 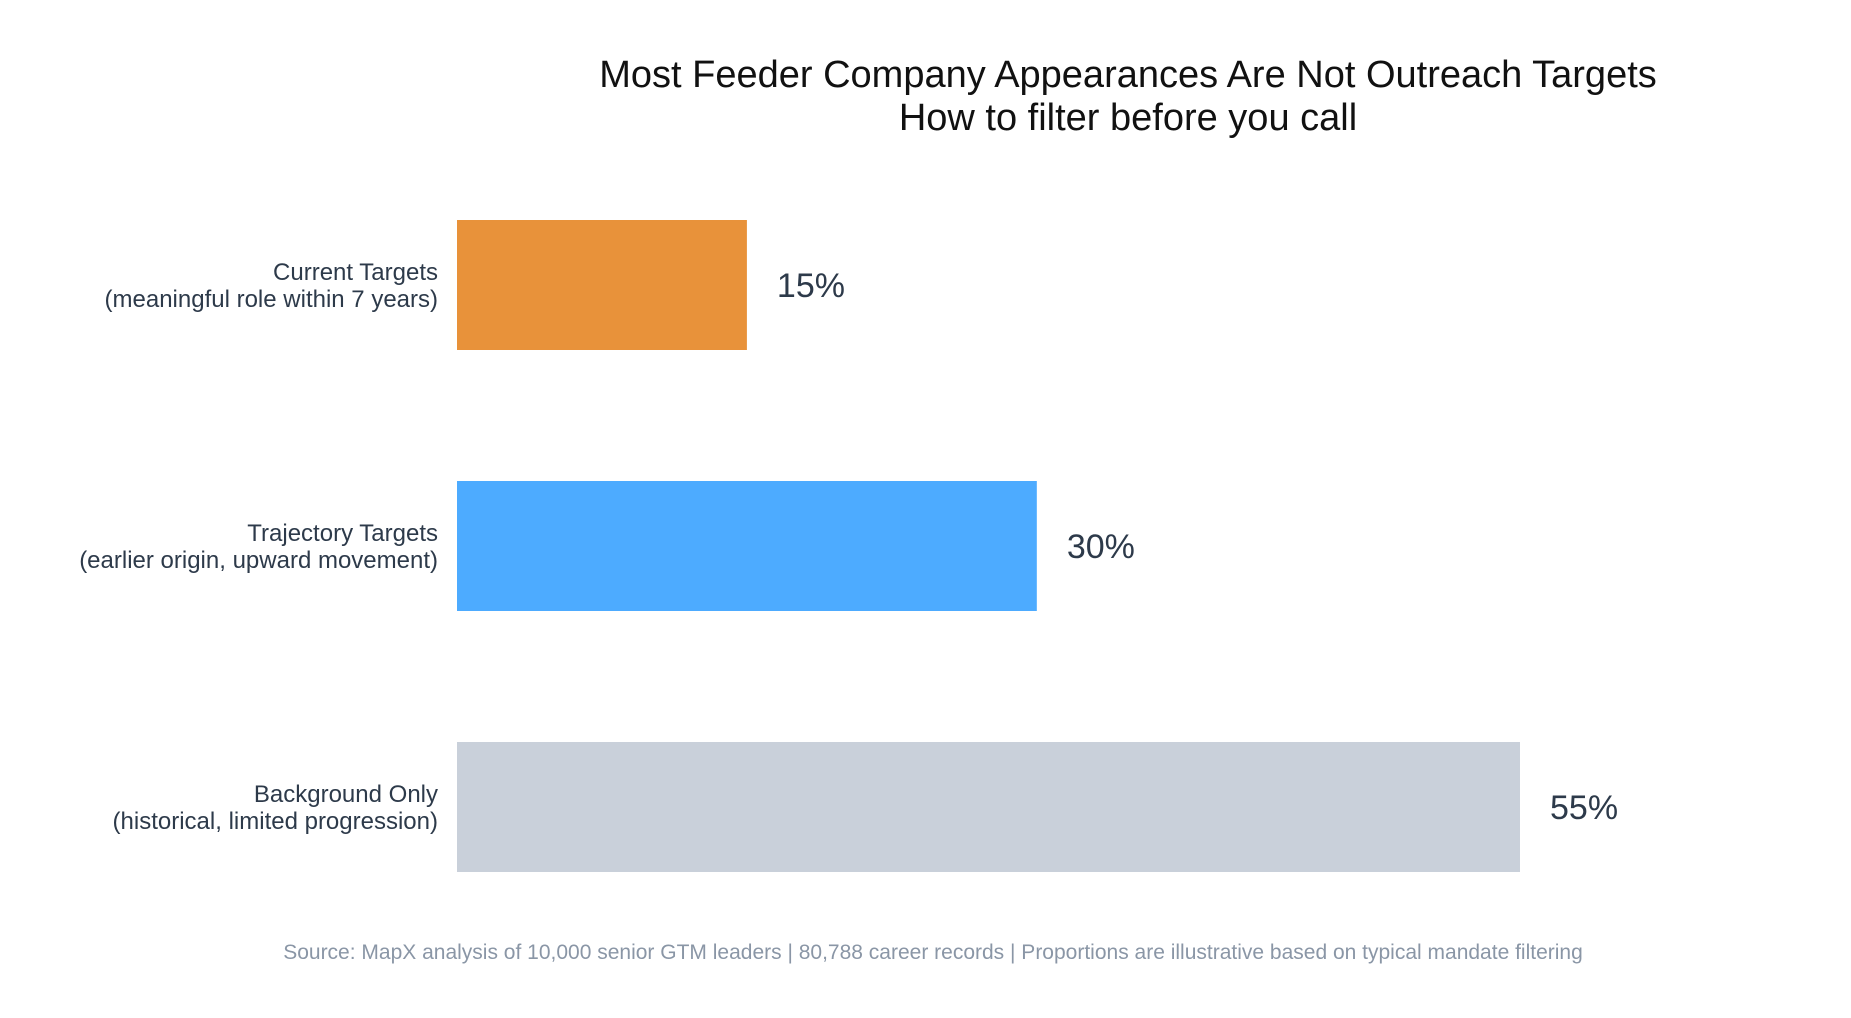 I want to click on chart-subtitle: How to filter before you call, so click(x=1128, y=118).